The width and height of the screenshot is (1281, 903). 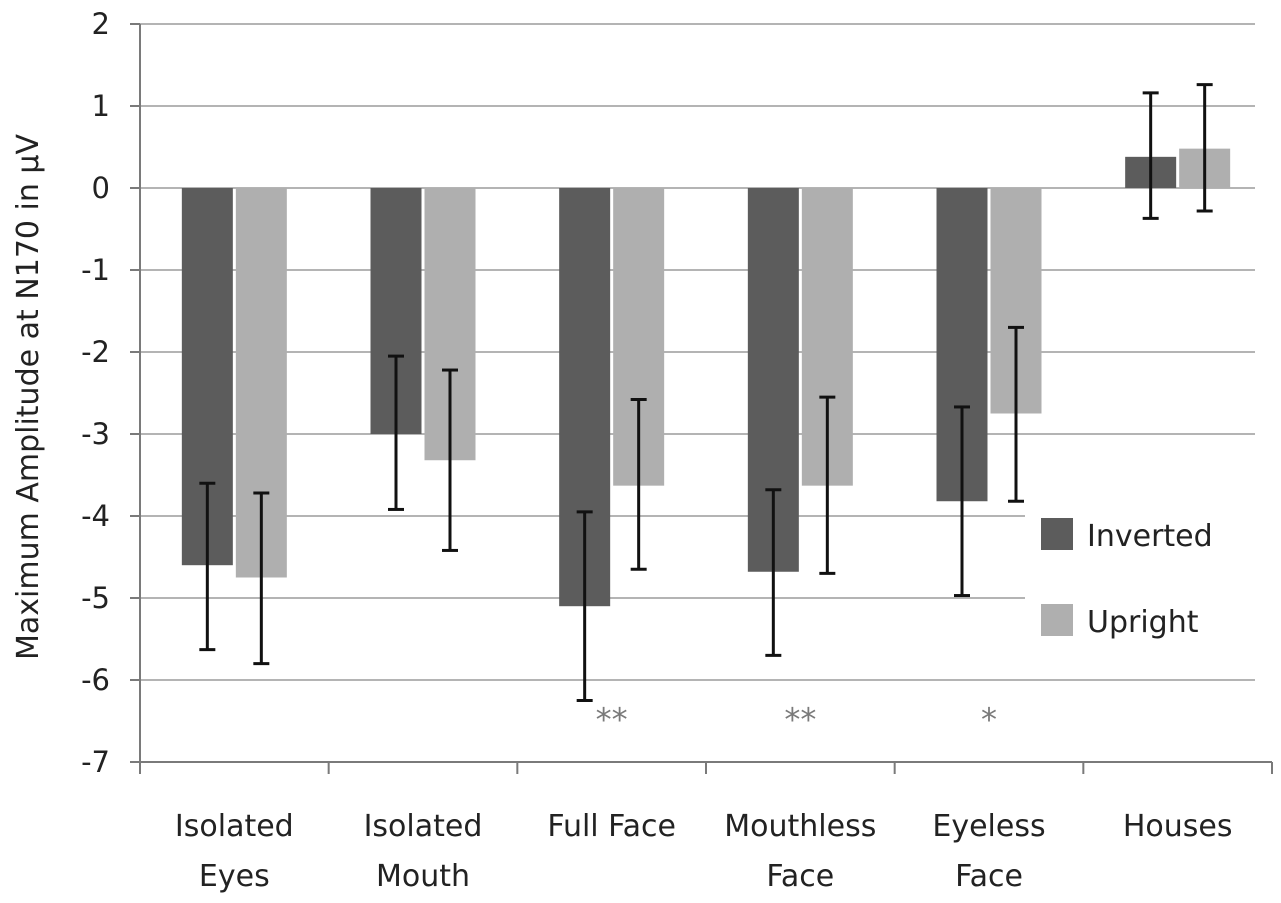 I want to click on x-category-label: Full Face, so click(x=611, y=826).